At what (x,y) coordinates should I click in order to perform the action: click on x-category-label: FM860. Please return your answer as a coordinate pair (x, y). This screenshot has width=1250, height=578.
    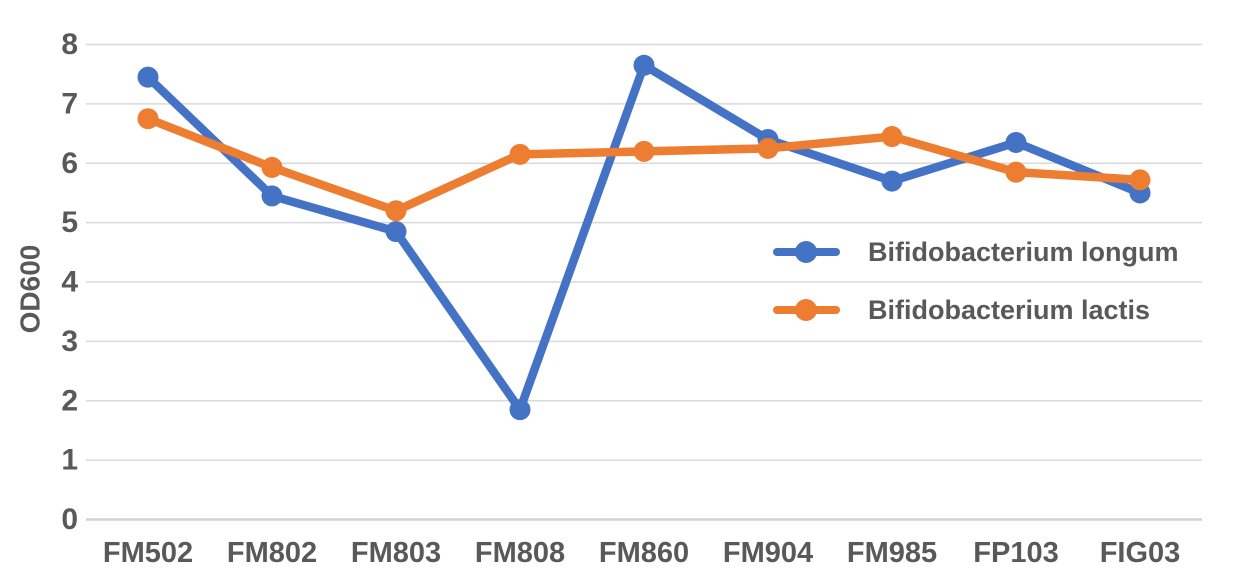
    Looking at the image, I should click on (644, 553).